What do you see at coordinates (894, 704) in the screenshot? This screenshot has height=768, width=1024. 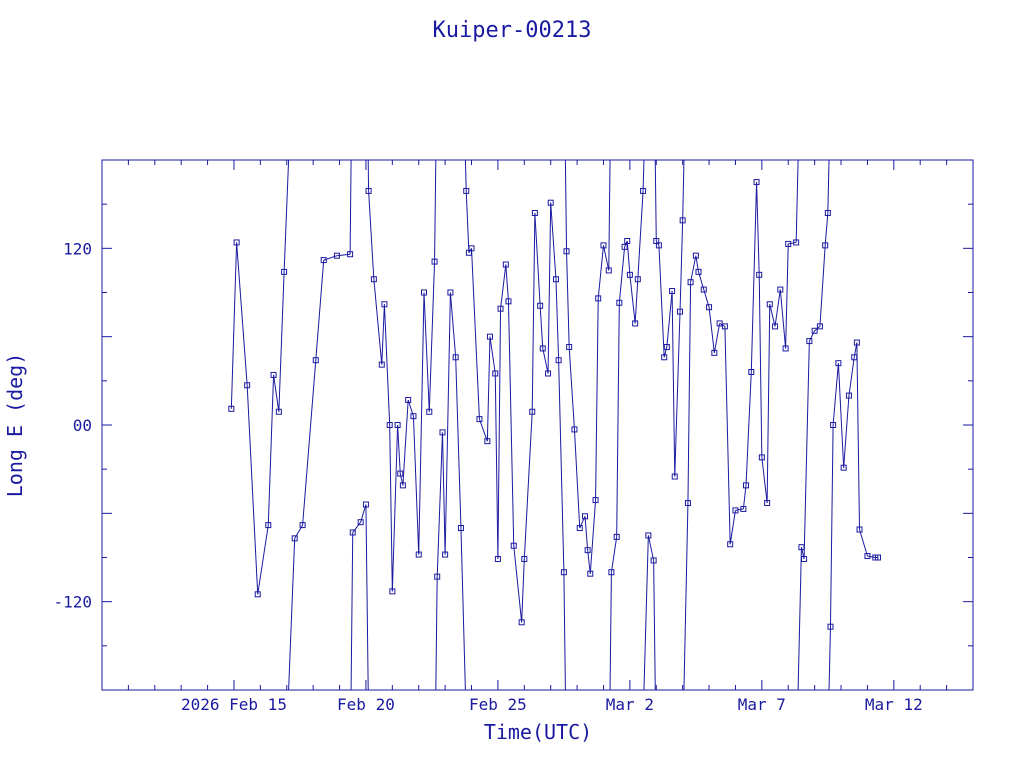 I see `x-tick-label: Mar 12` at bounding box center [894, 704].